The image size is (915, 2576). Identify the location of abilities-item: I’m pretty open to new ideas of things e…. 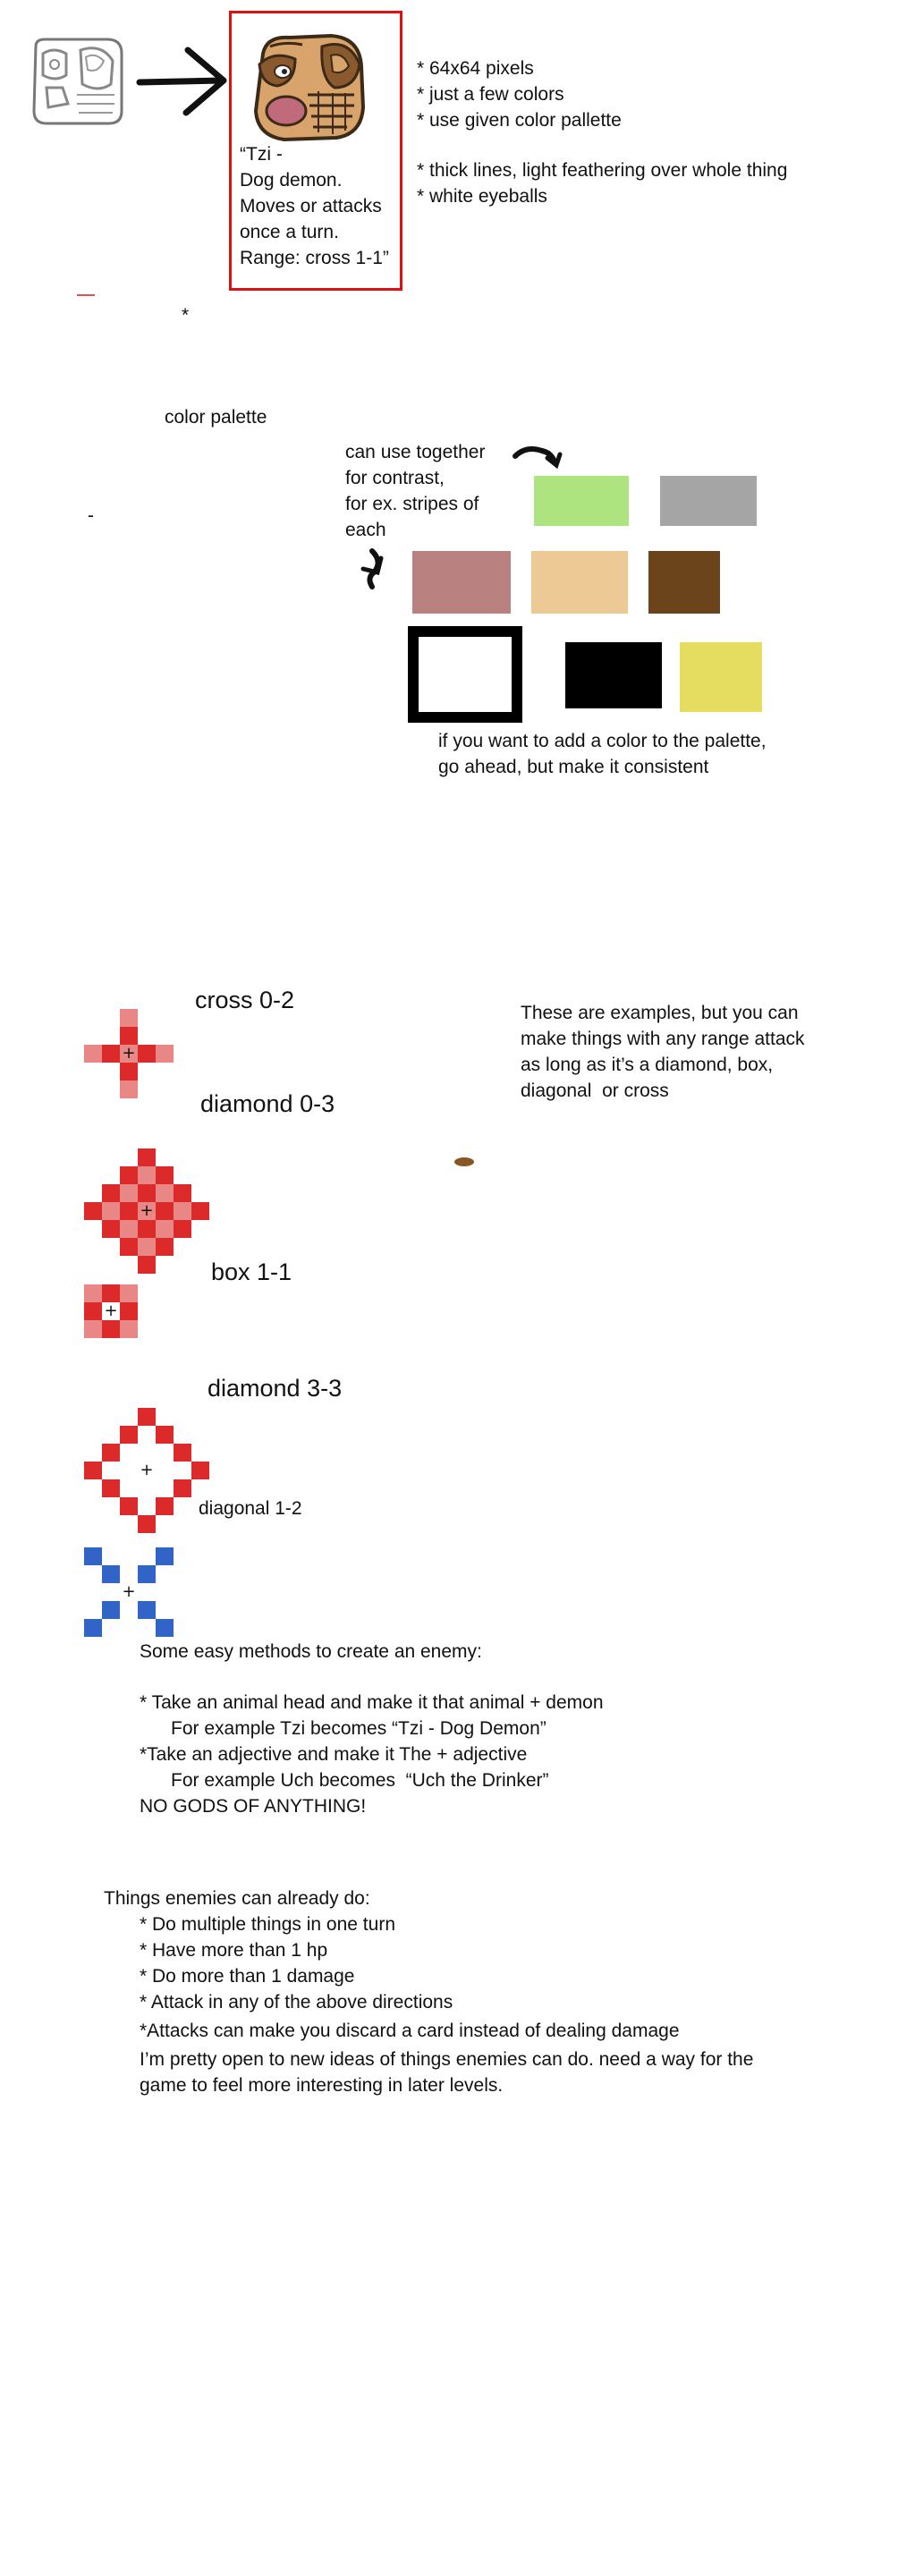
(447, 2059).